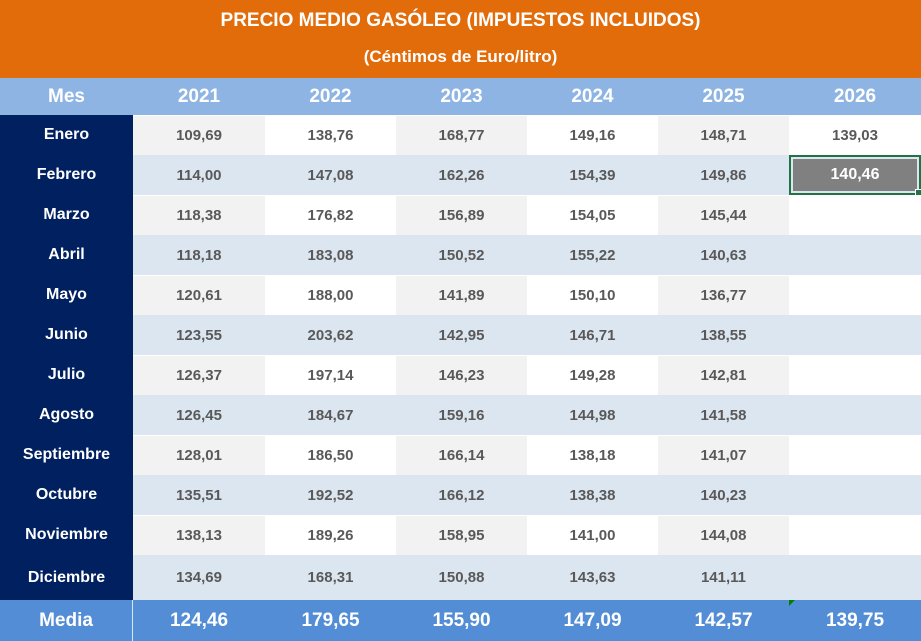  I want to click on price-cell-2022: 203,62, so click(330, 335).